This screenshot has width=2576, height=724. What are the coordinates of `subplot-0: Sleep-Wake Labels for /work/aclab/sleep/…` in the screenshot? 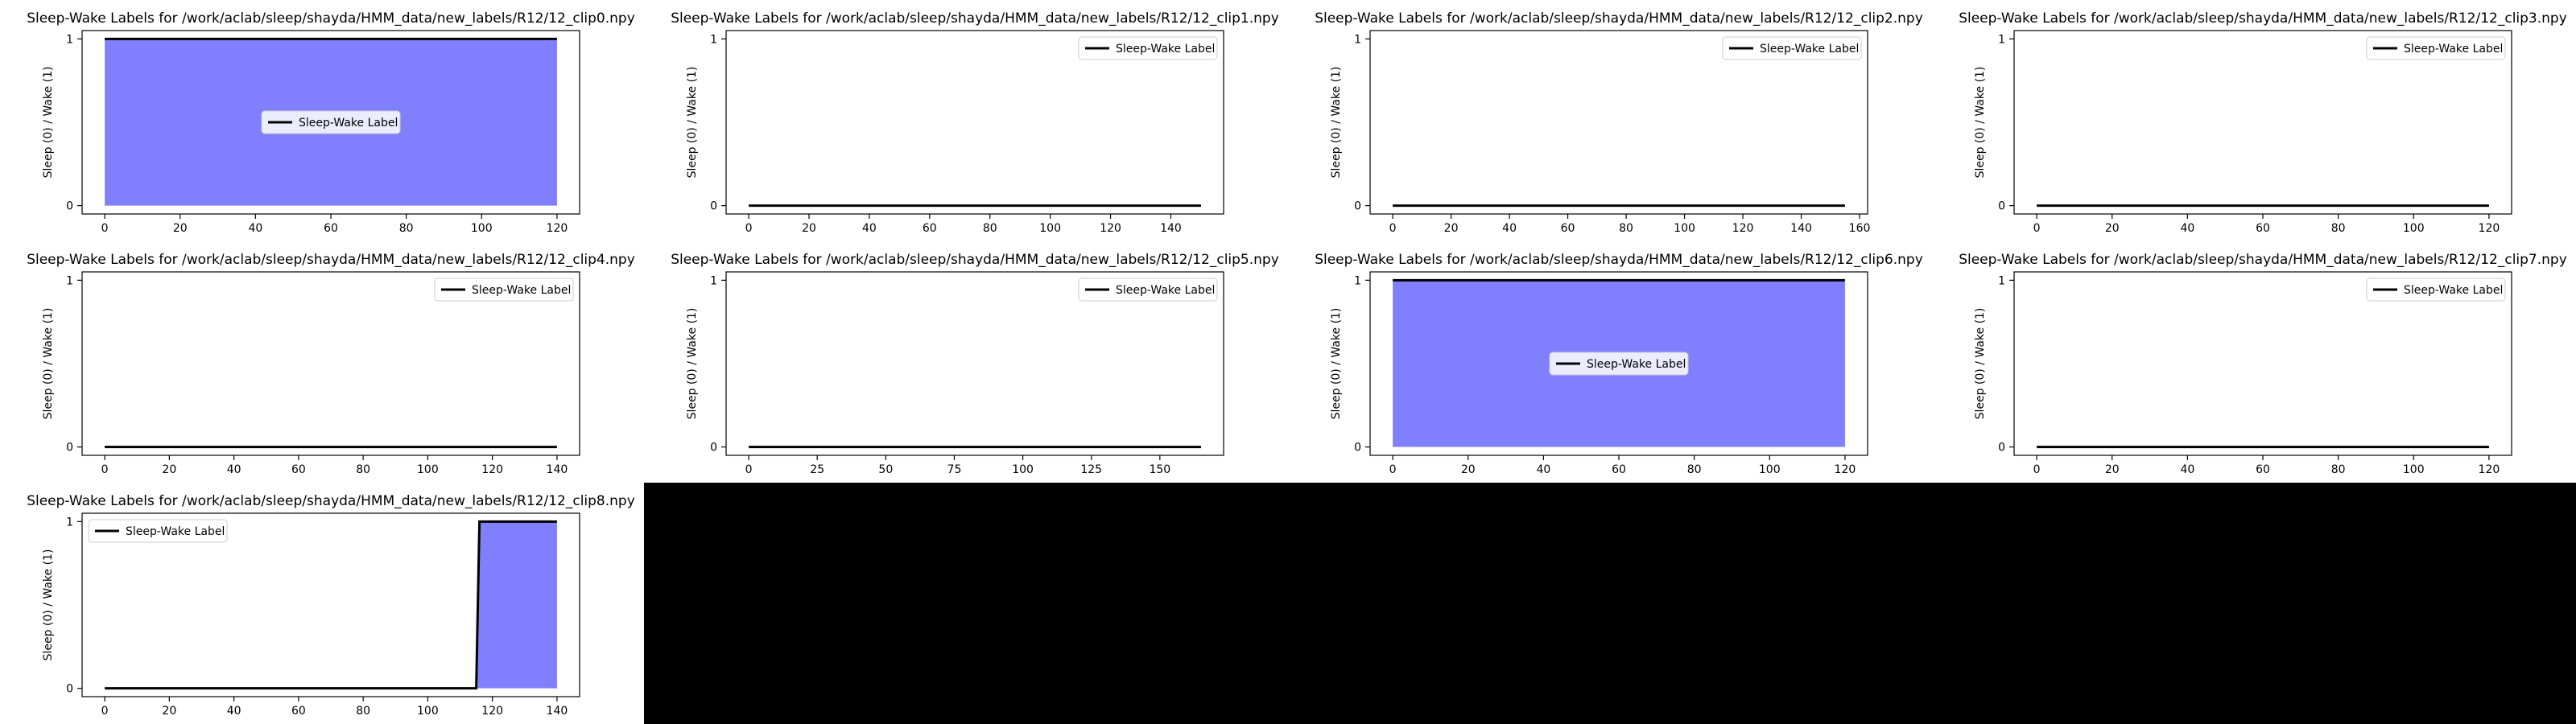 It's located at (331, 122).